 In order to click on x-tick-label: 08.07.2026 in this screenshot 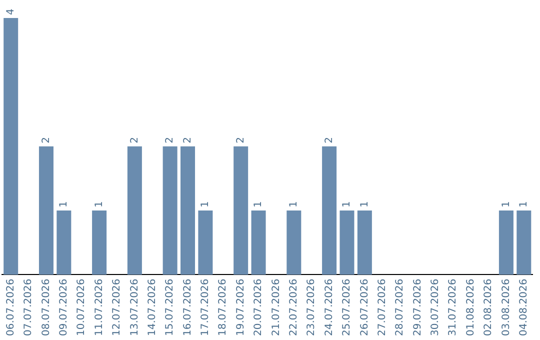, I will do `click(46, 307)`.